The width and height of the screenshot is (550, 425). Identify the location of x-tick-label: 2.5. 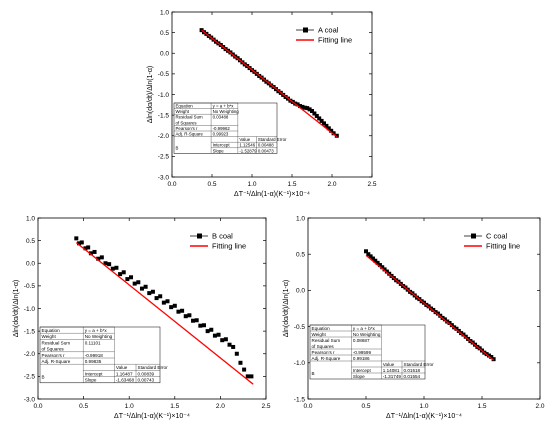
(265, 406).